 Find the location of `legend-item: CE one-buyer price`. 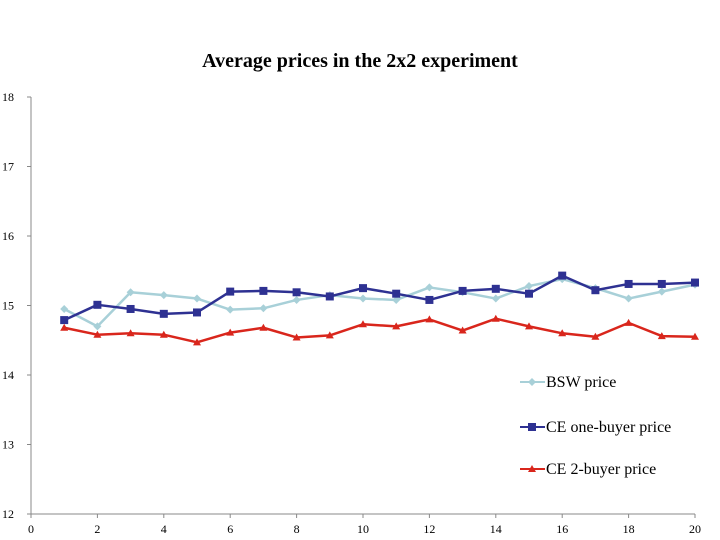

legend-item: CE one-buyer price is located at coordinates (595, 427).